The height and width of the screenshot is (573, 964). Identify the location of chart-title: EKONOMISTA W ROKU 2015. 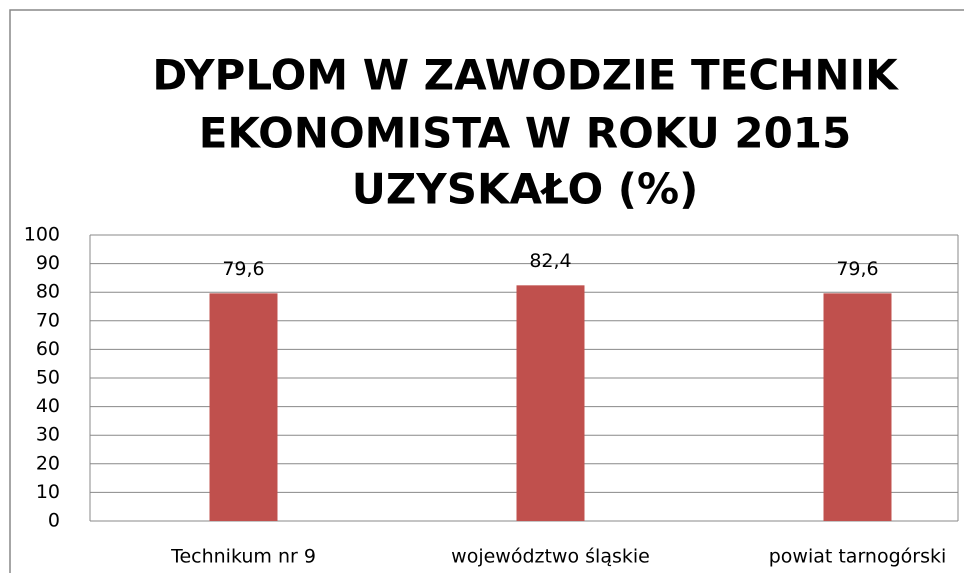
(525, 133).